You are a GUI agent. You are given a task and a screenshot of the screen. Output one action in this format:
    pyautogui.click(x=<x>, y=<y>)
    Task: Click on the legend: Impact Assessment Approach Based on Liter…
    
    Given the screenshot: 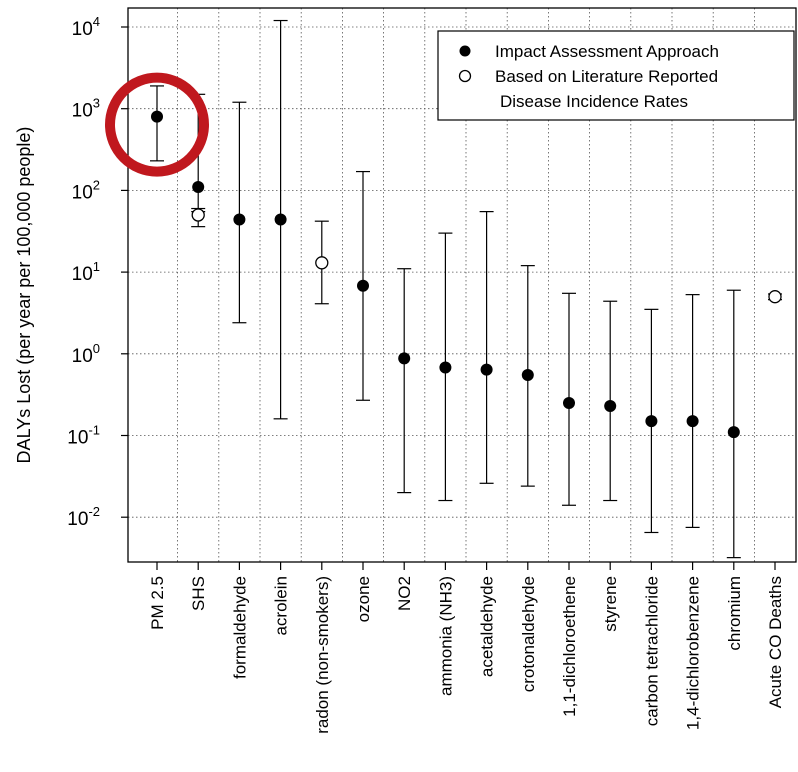 What is the action you would take?
    pyautogui.click(x=616, y=75)
    